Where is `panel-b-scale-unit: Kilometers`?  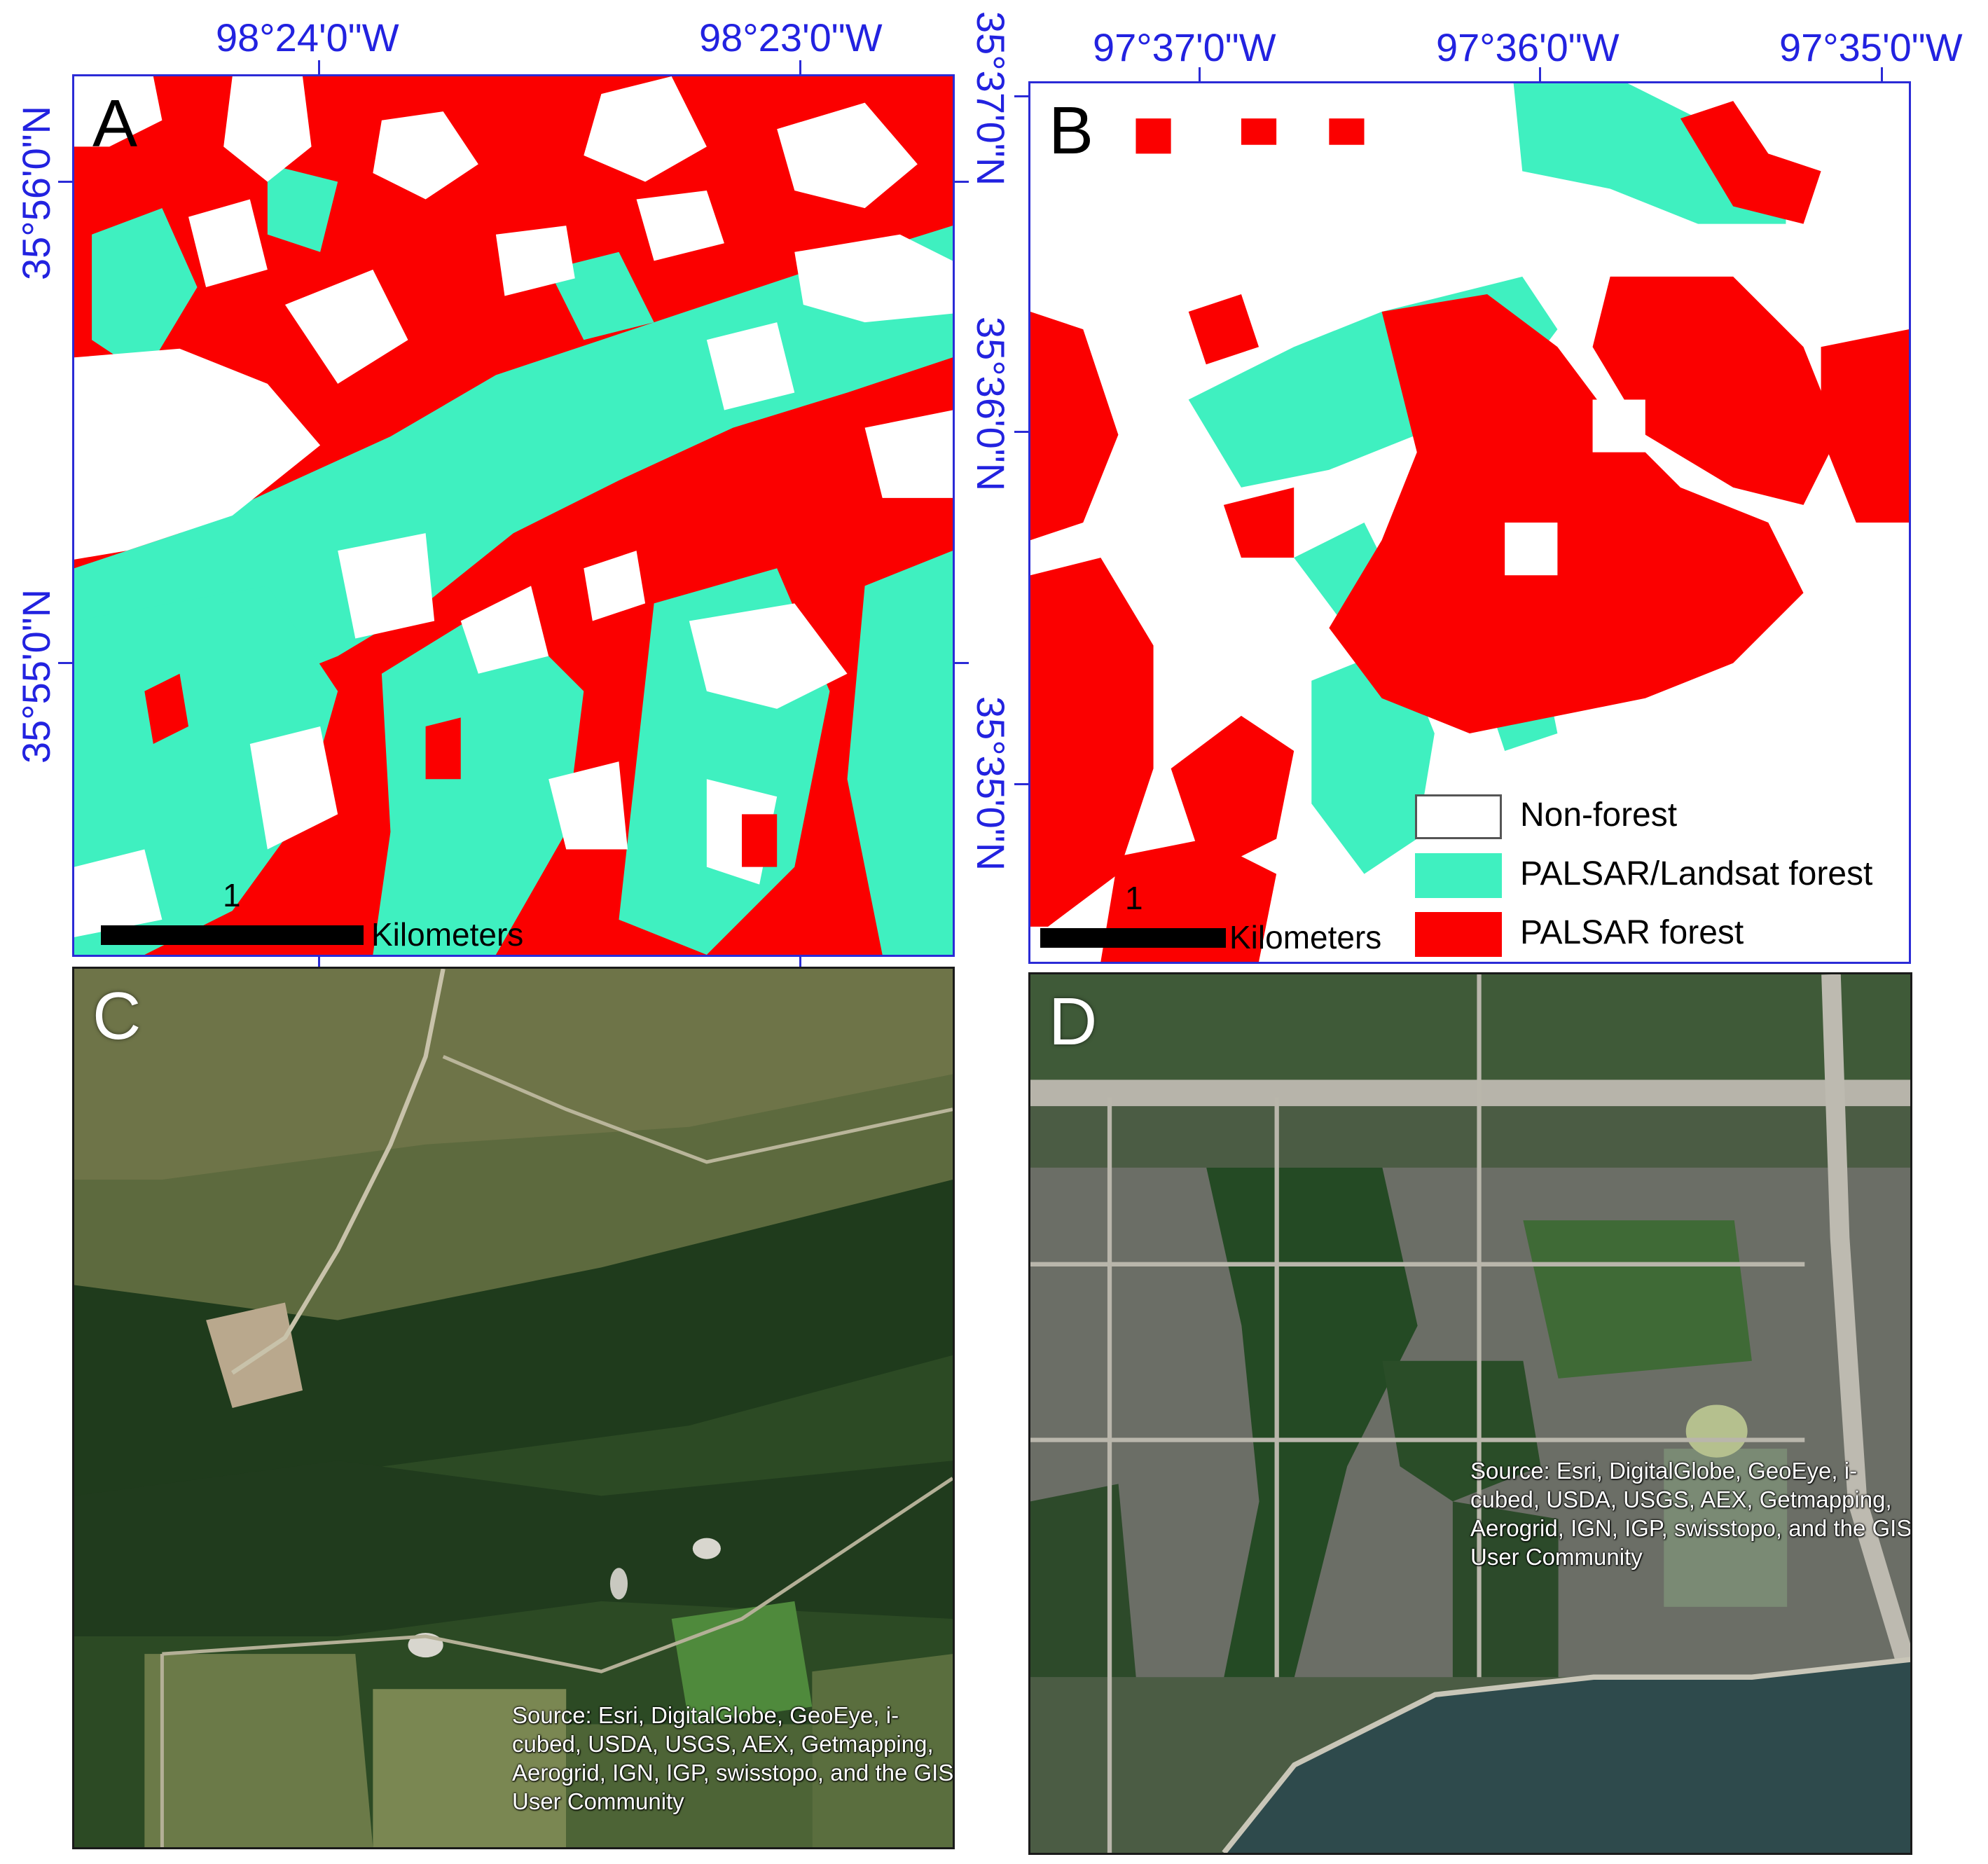
panel-b-scale-unit: Kilometers is located at coordinates (1305, 937).